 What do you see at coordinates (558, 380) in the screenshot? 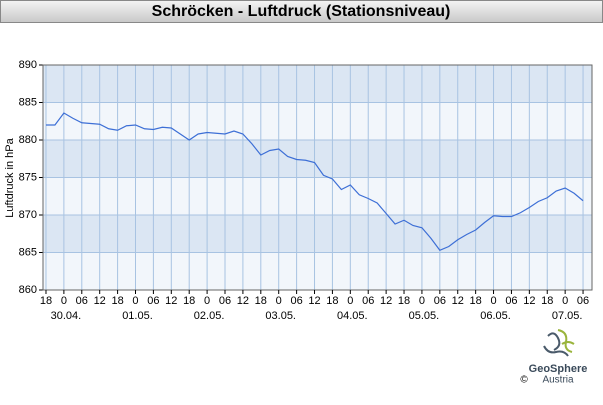
I see `logo-sub: Austria` at bounding box center [558, 380].